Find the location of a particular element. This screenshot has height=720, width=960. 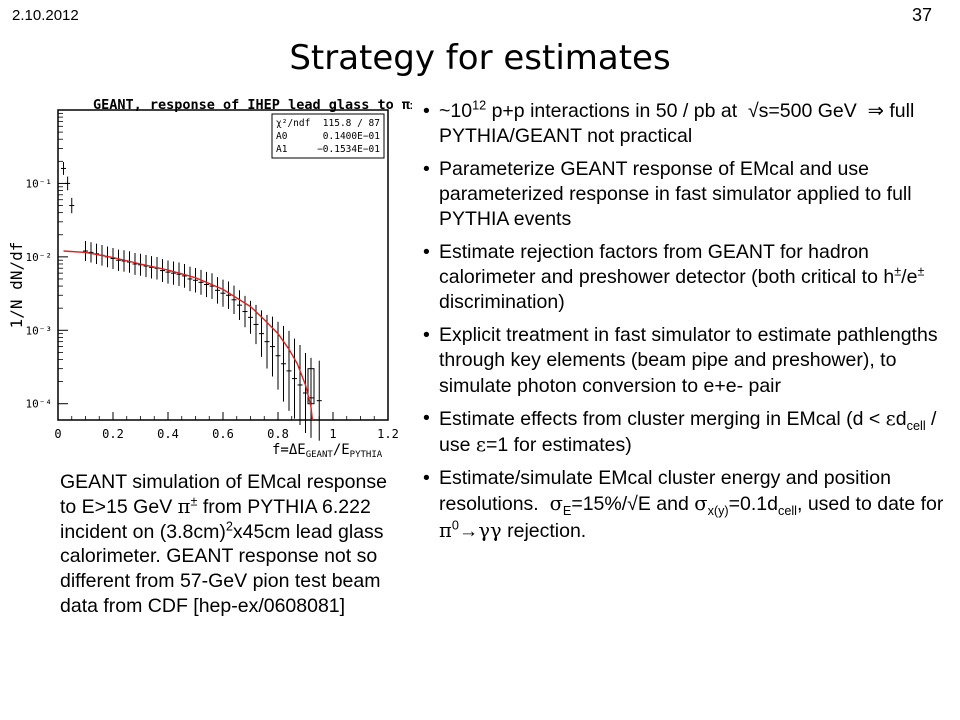

plot-xlabel: f=ΔEGEANT/EPYTHIA is located at coordinates (327, 451).